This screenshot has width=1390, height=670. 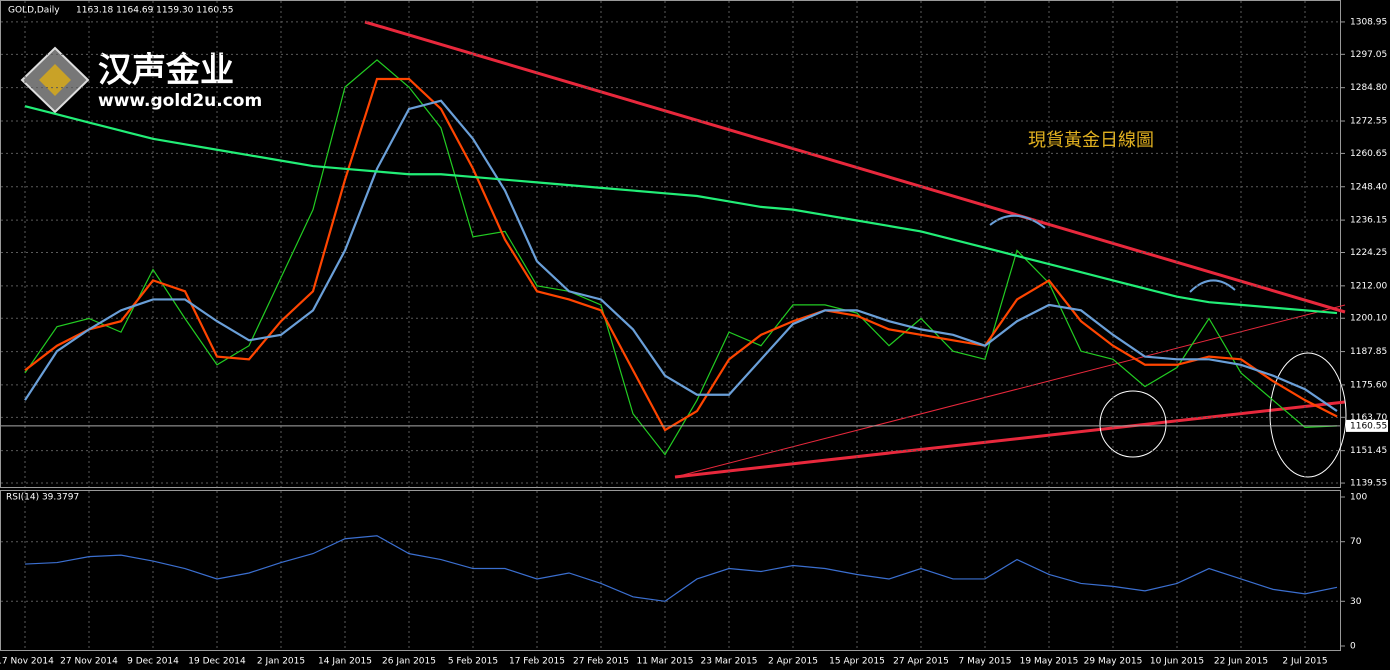 What do you see at coordinates (1368, 122) in the screenshot?
I see `y-tick-label: 1272.55` at bounding box center [1368, 122].